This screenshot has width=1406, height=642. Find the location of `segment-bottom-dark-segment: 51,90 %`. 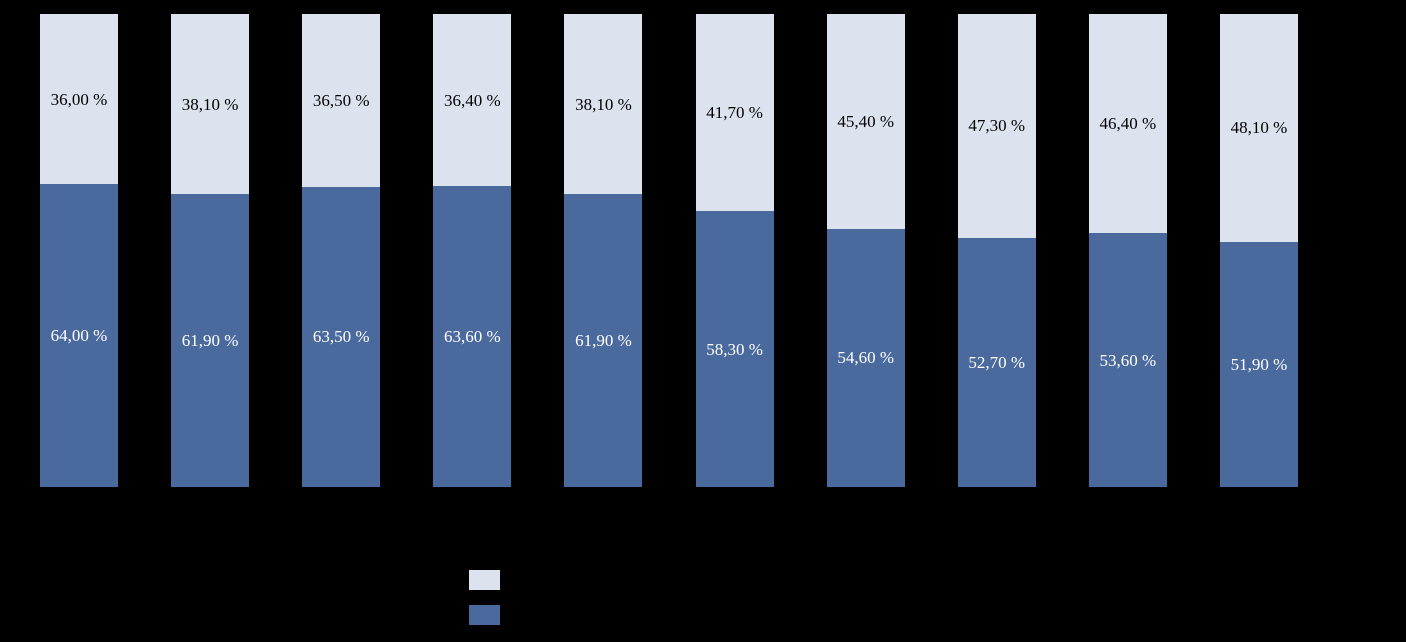

segment-bottom-dark-segment: 51,90 % is located at coordinates (1258, 364).